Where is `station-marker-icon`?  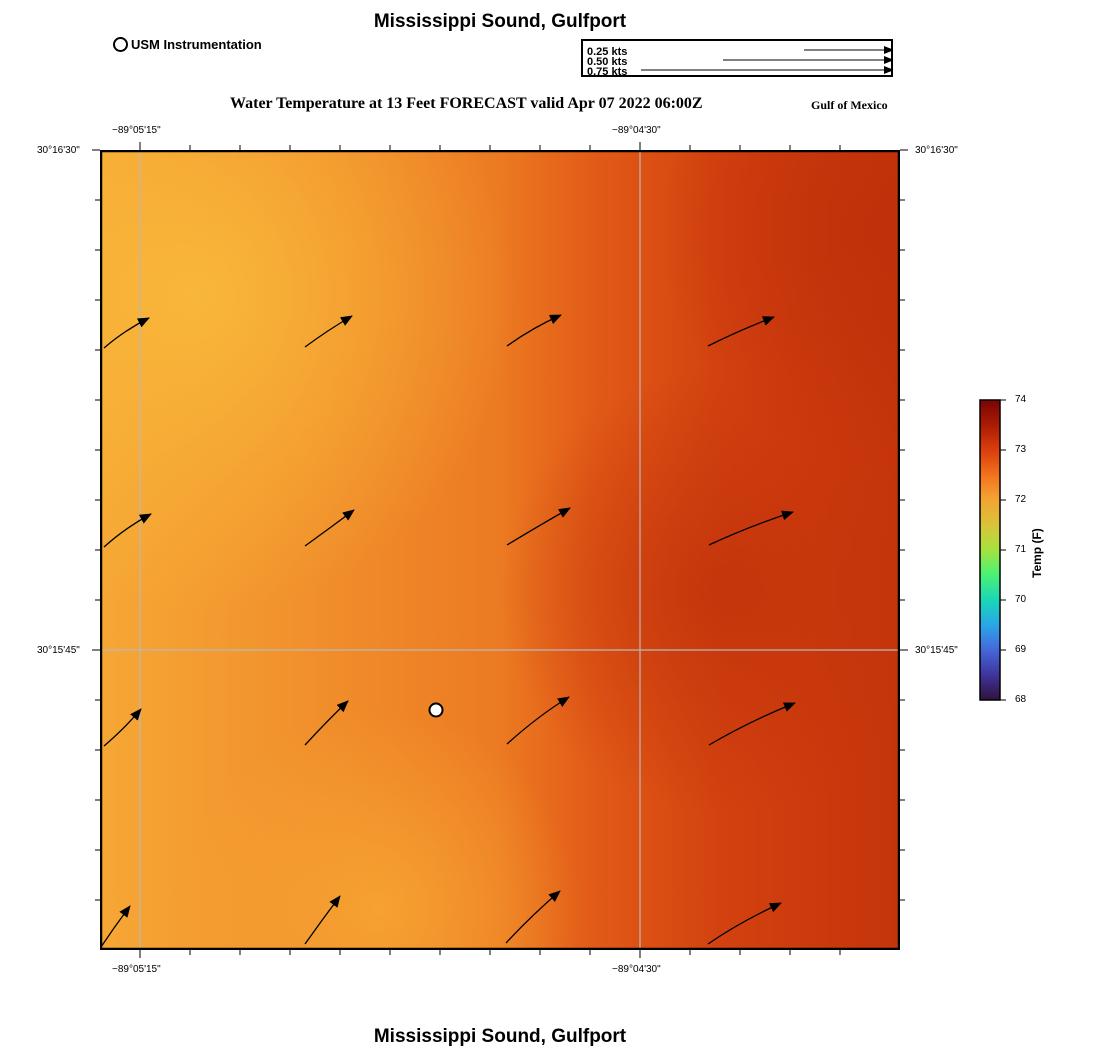 station-marker-icon is located at coordinates (120, 44).